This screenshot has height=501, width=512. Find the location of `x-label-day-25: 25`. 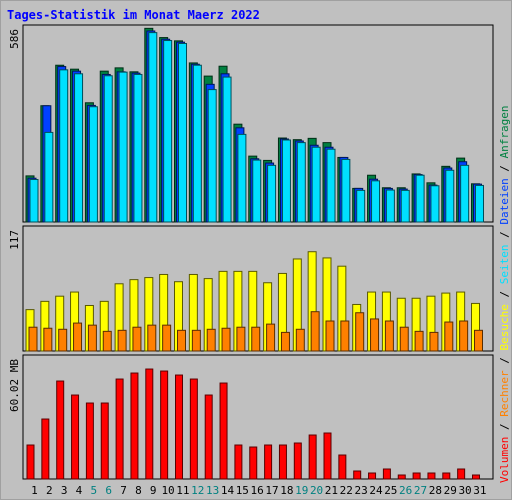

x-label-day-25: 25 is located at coordinates (390, 490).